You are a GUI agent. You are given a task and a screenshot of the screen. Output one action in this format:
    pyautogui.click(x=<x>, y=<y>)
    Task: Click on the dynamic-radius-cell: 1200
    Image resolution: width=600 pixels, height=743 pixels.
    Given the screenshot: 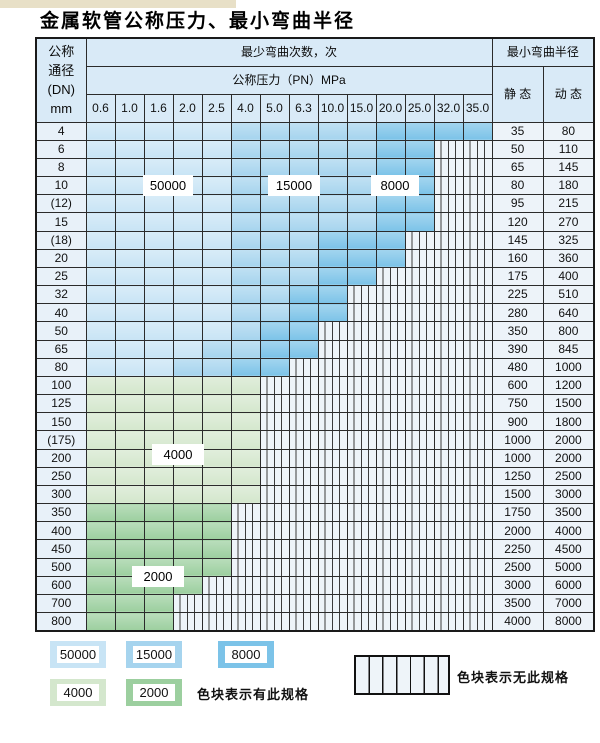 What is the action you would take?
    pyautogui.click(x=568, y=385)
    